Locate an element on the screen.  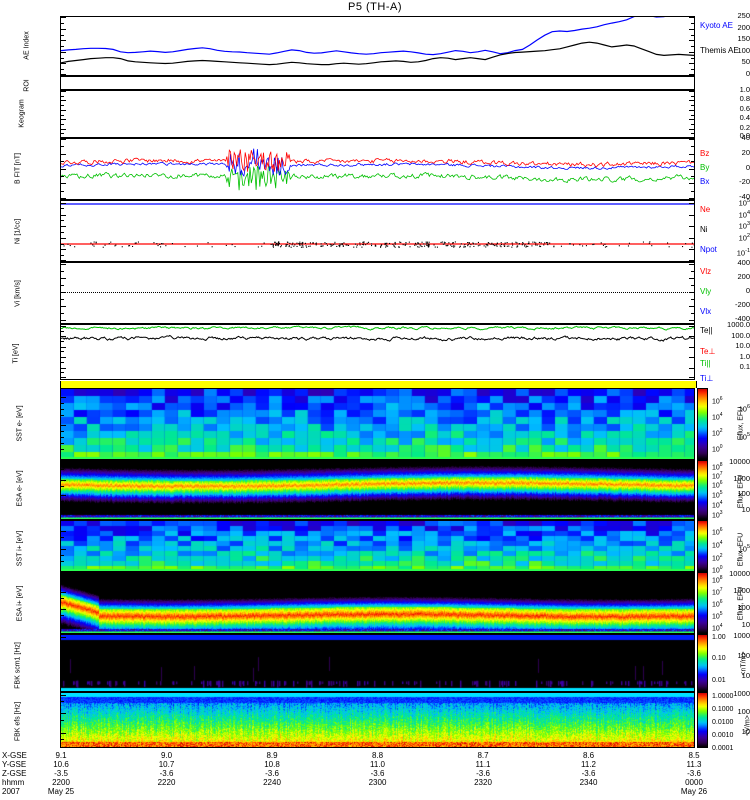
axis-row-label-year: 2007 is located at coordinates (11, 791).